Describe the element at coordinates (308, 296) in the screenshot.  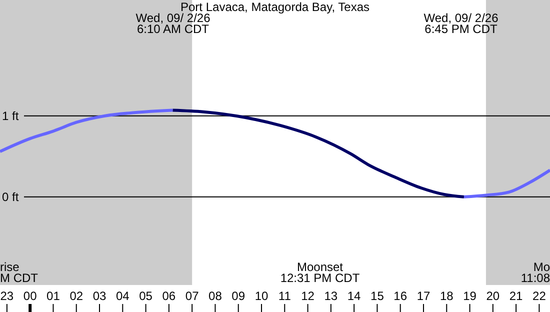
I see `x-tick-label: 12` at that location.